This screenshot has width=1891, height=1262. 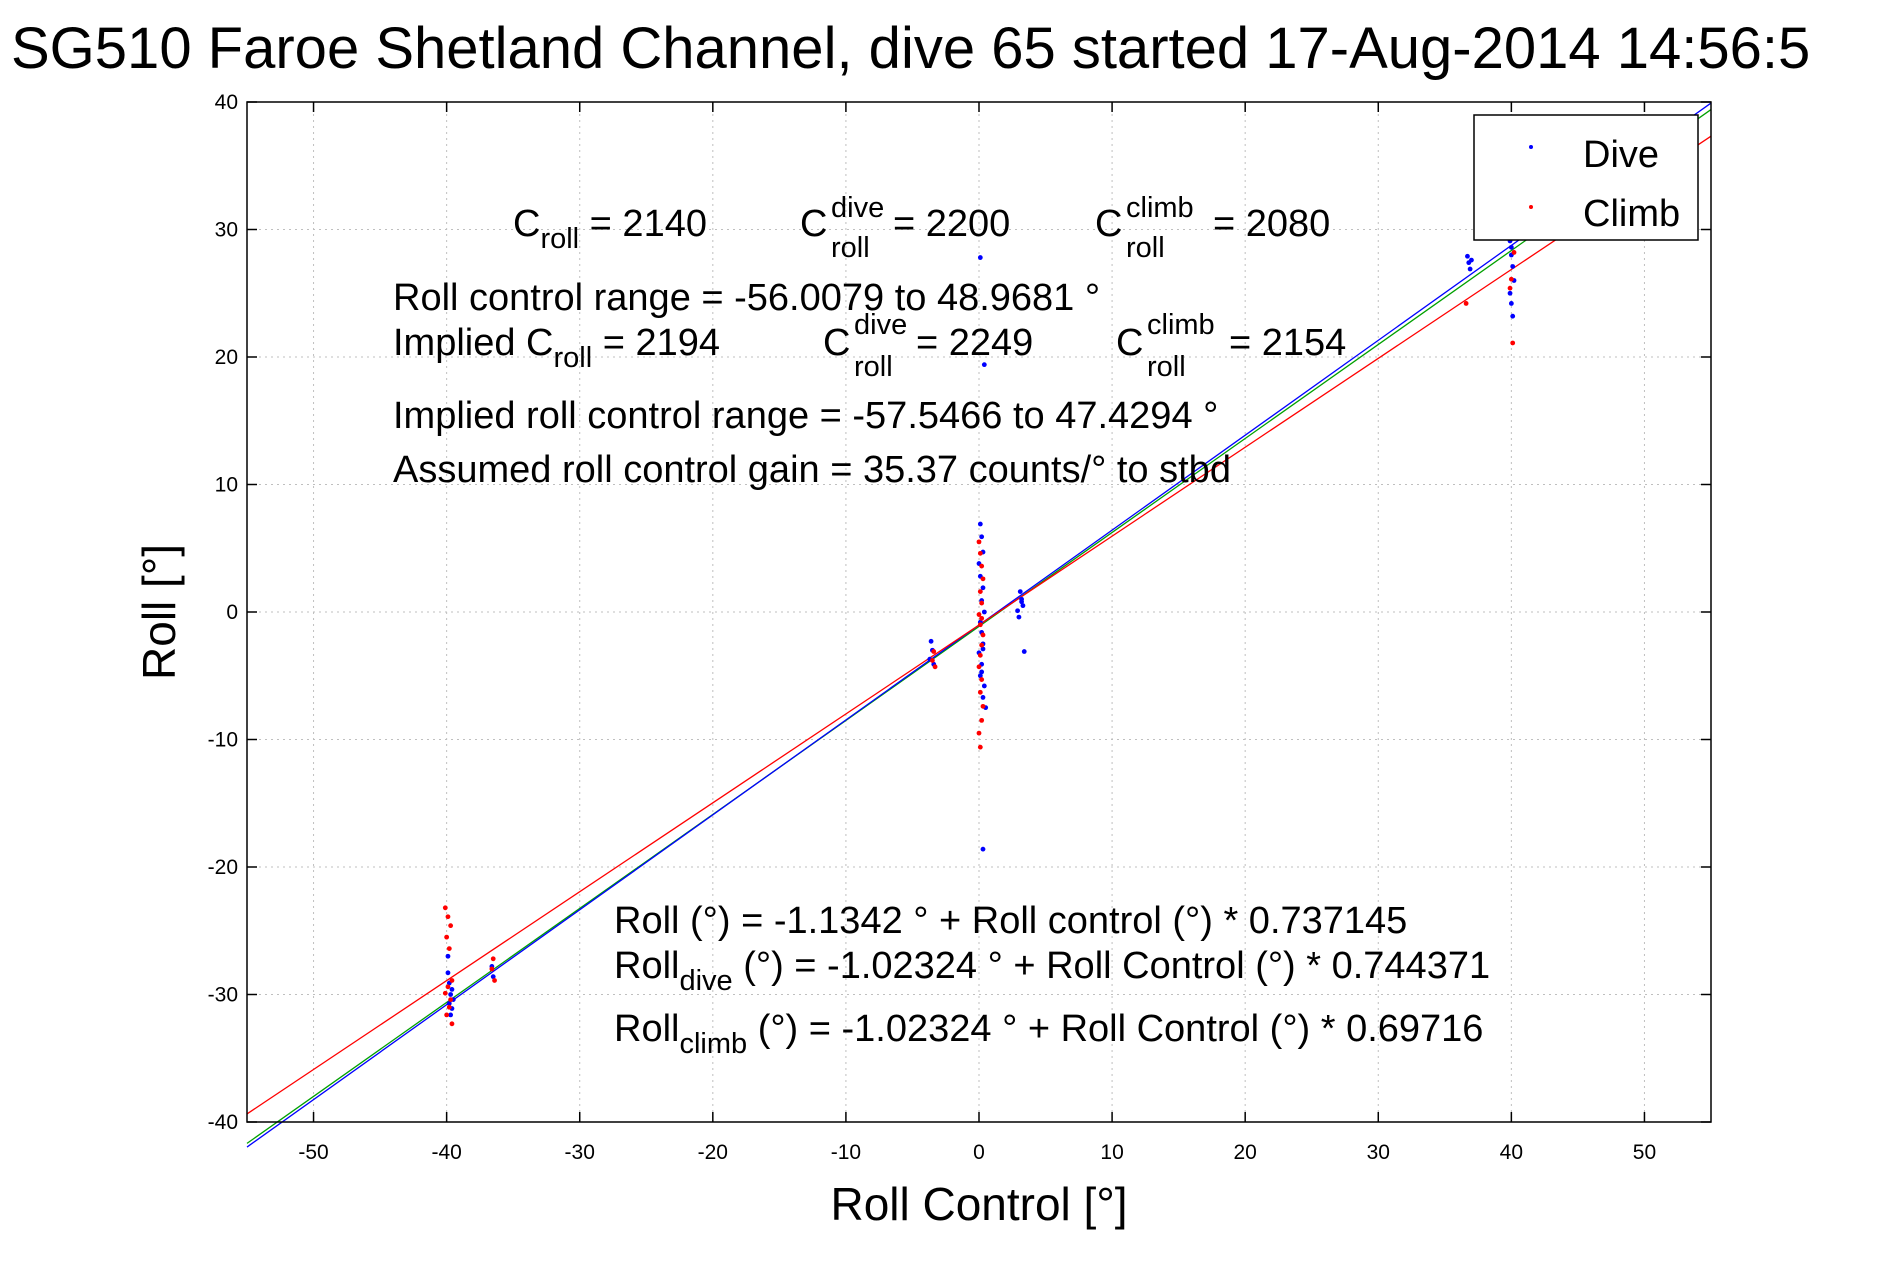 What do you see at coordinates (1378, 1152) in the screenshot?
I see `x-tick-label: 30` at bounding box center [1378, 1152].